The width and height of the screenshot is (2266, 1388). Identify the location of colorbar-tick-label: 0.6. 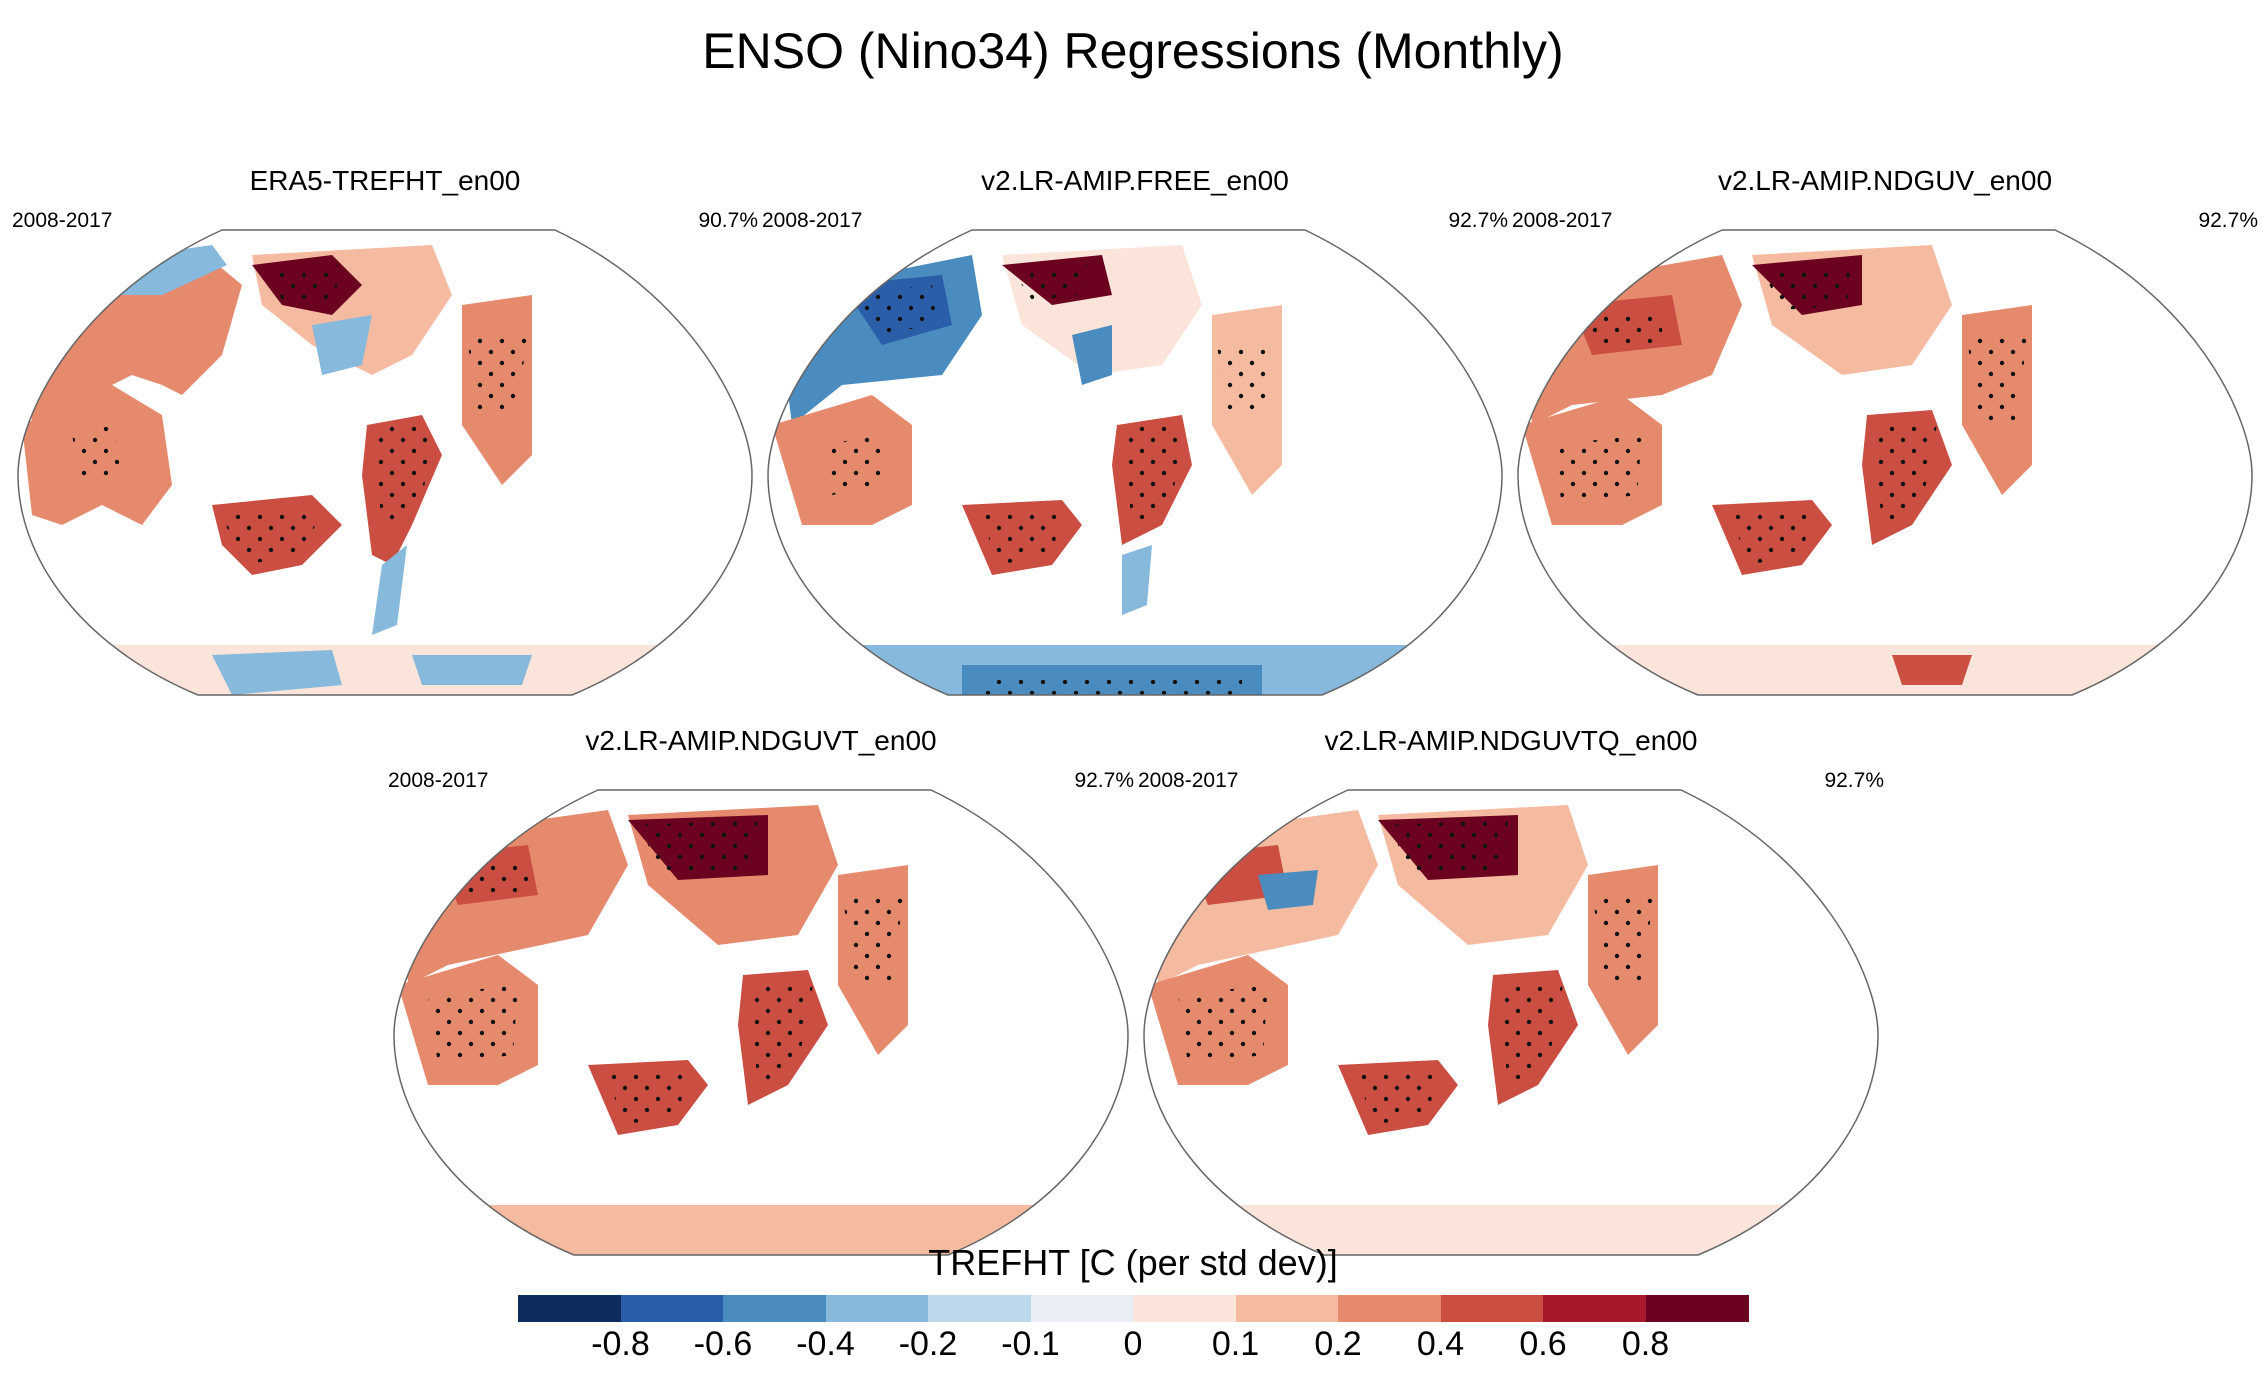
(1543, 1344).